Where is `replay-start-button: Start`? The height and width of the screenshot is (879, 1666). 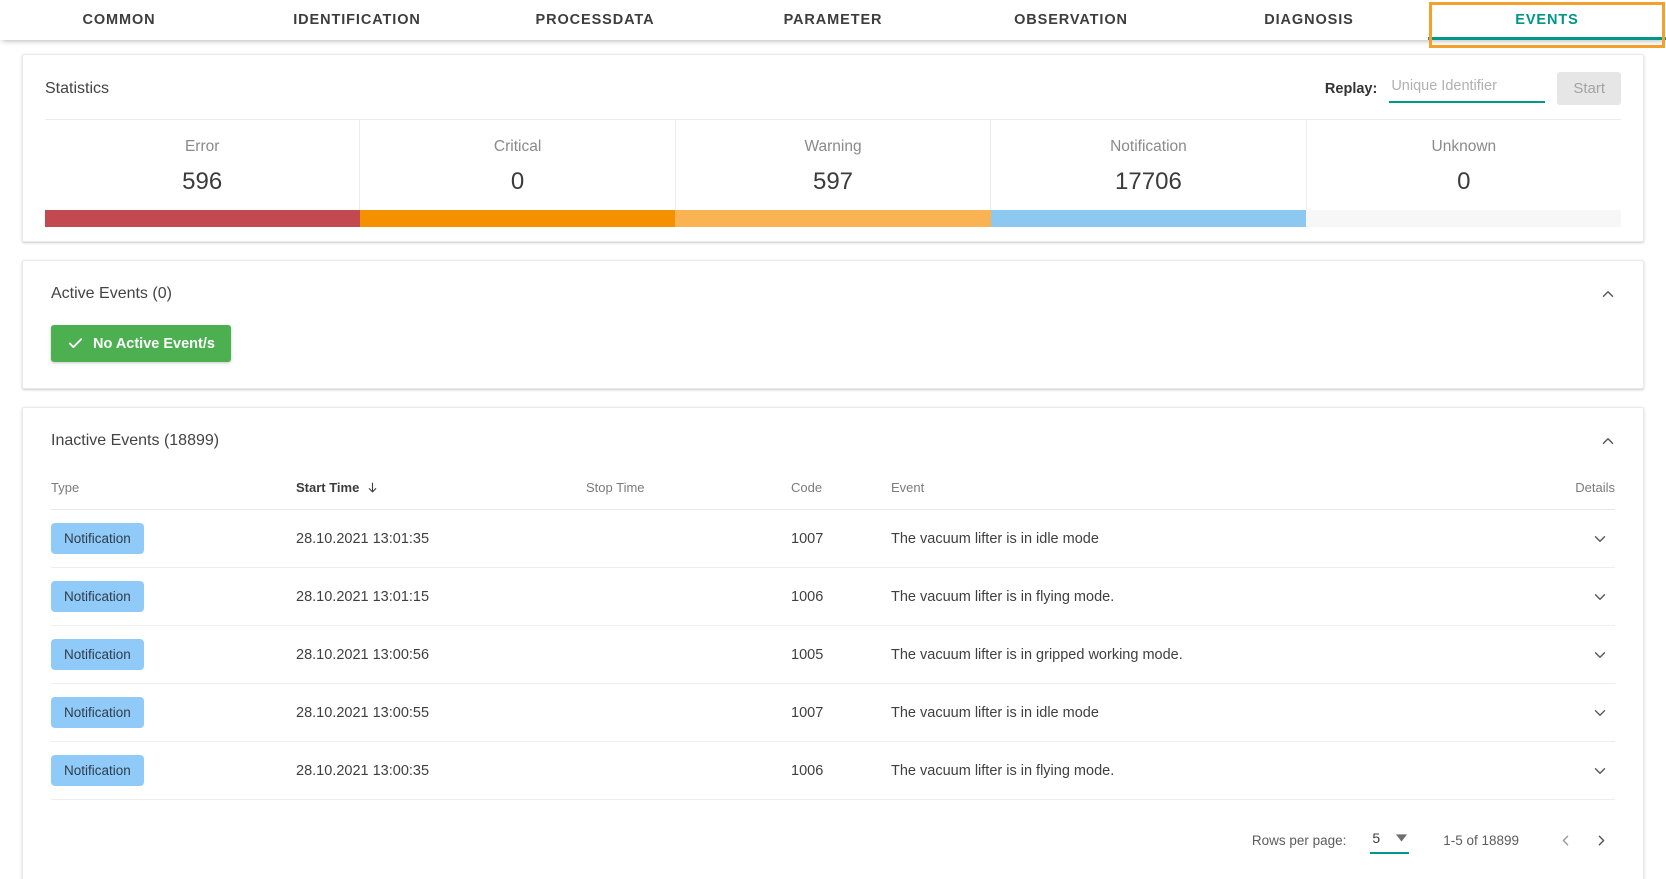 replay-start-button: Start is located at coordinates (1589, 88).